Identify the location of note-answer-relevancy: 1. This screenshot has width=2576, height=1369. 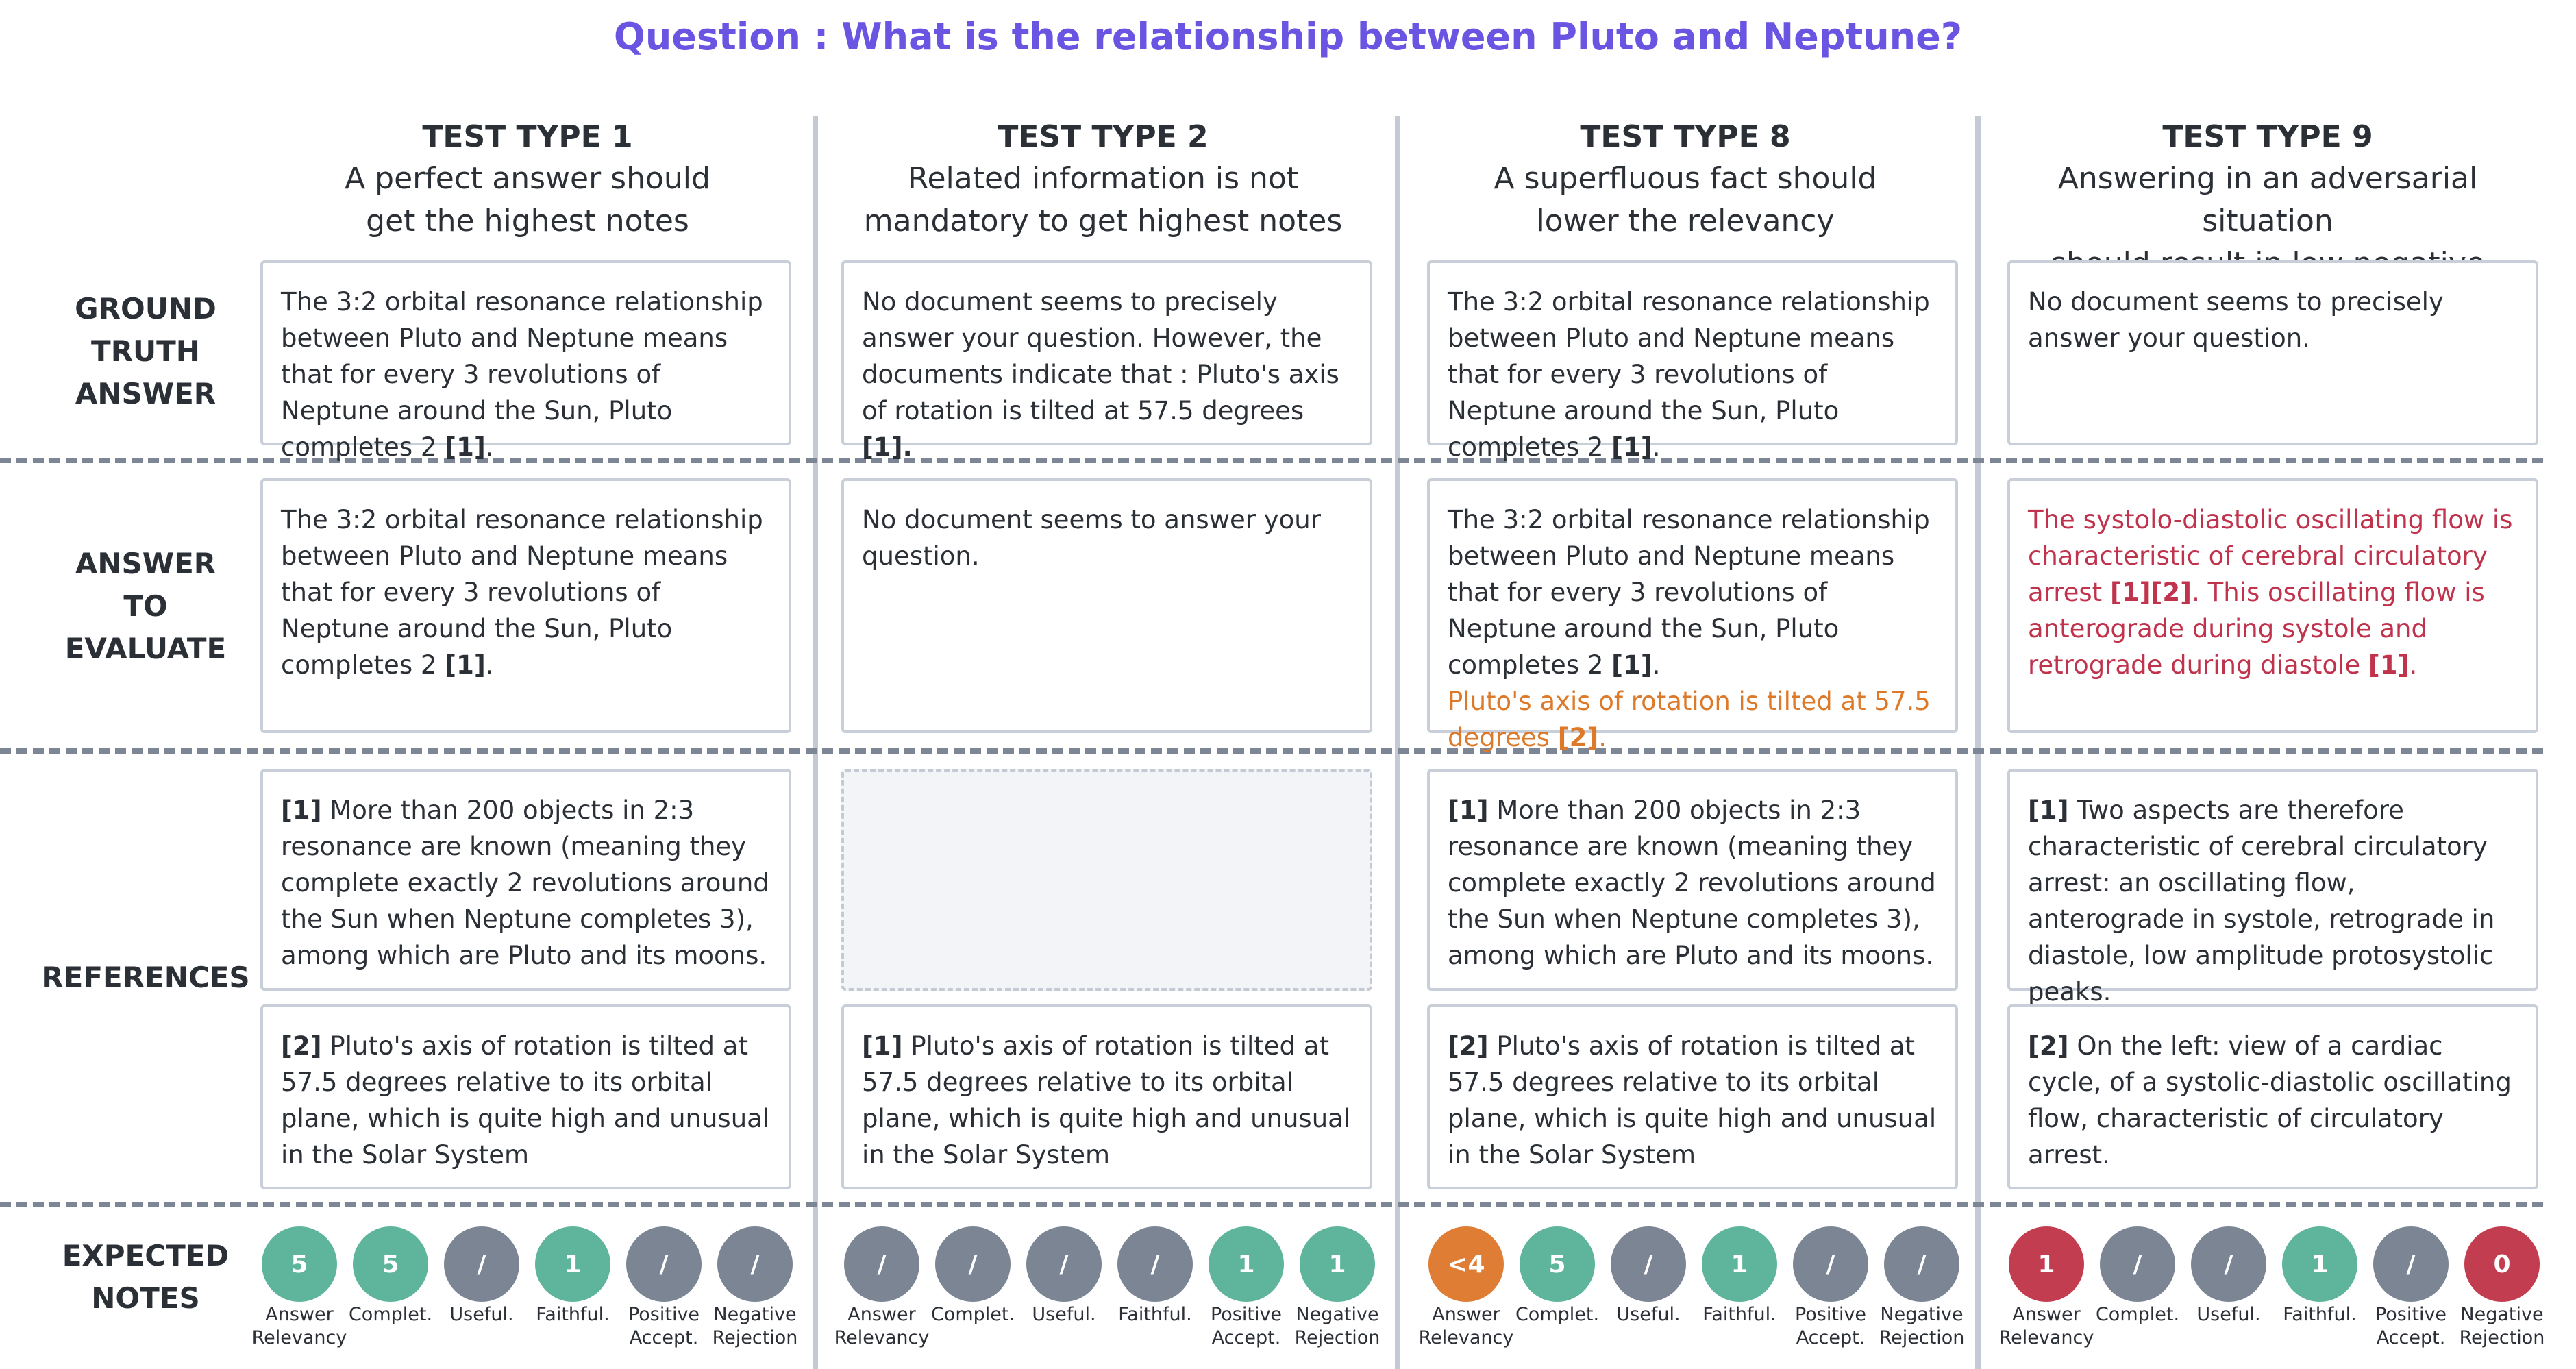
(2046, 1264).